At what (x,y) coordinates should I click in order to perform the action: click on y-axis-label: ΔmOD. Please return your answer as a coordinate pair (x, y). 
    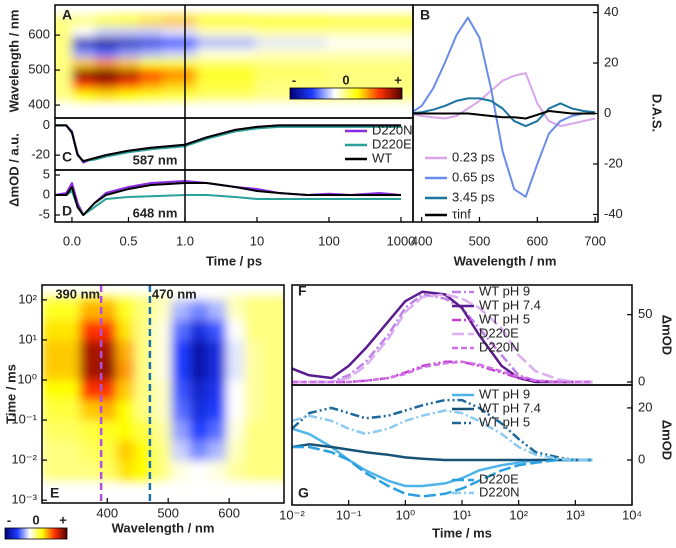
    Looking at the image, I should click on (667, 440).